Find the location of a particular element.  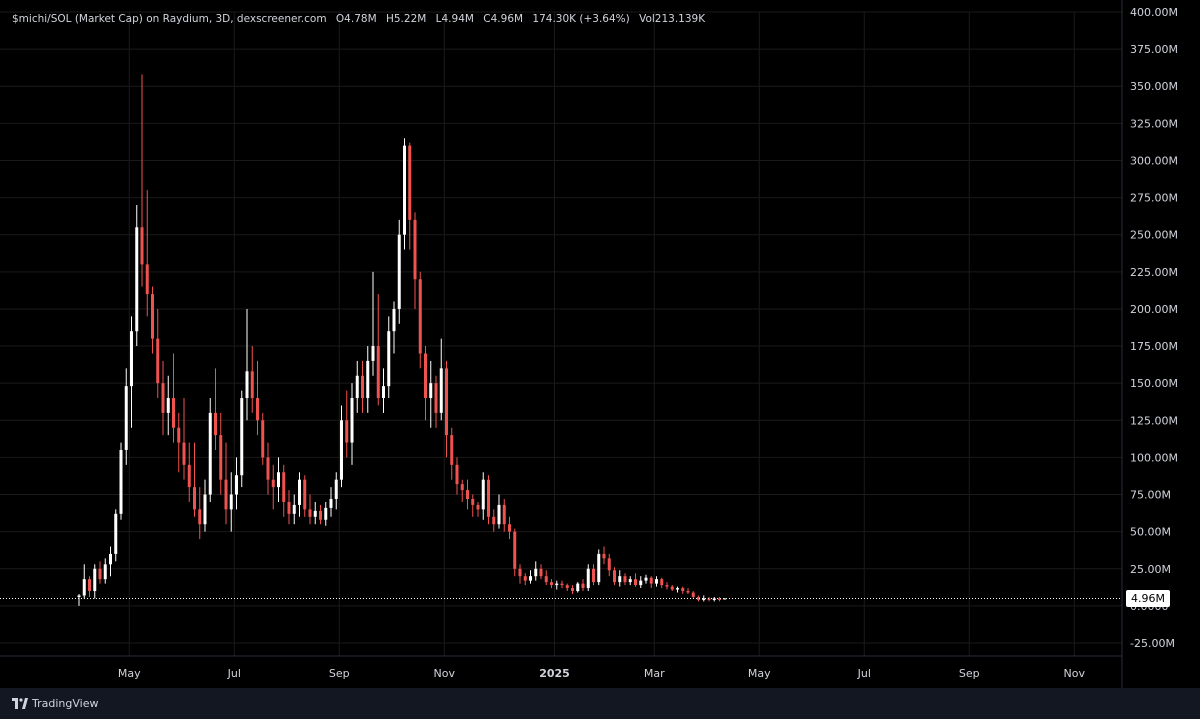

y-tick-label: -25.00M is located at coordinates (1152, 643).